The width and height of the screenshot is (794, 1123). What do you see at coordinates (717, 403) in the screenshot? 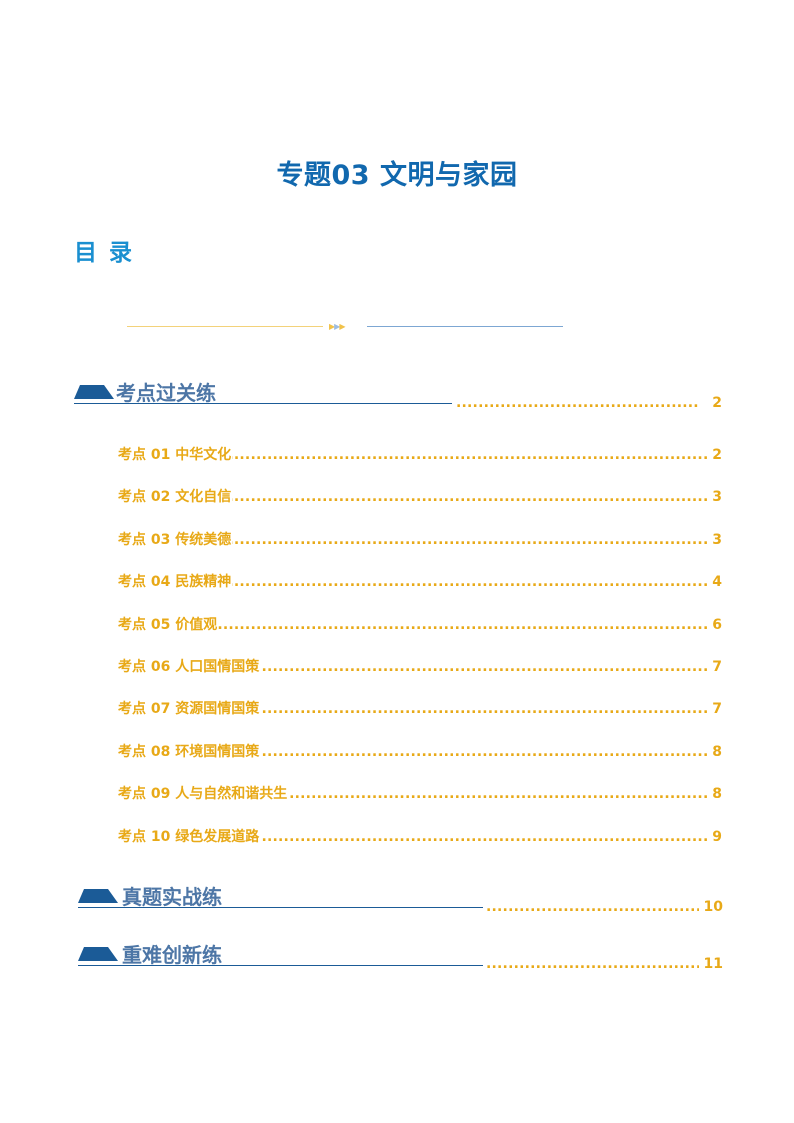
I see `section-page-number: 2` at bounding box center [717, 403].